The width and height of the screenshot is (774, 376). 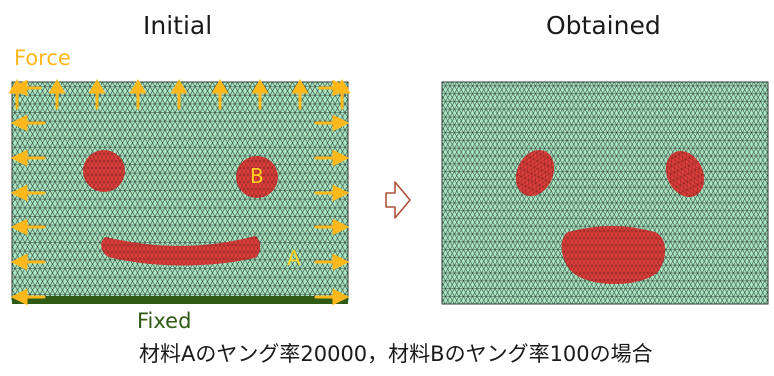 What do you see at coordinates (42, 58) in the screenshot?
I see `force-label: Force` at bounding box center [42, 58].